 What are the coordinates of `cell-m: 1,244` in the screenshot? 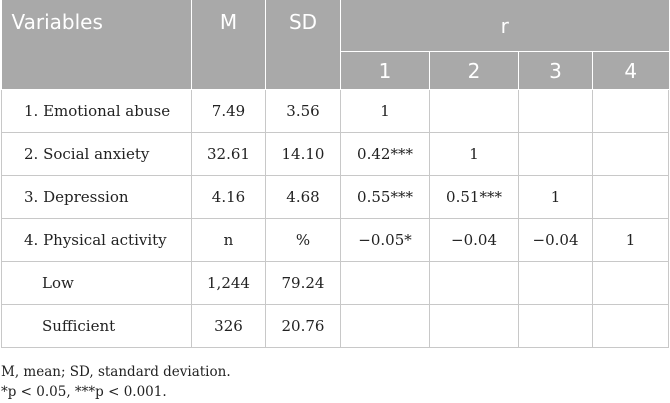 It's located at (228, 283).